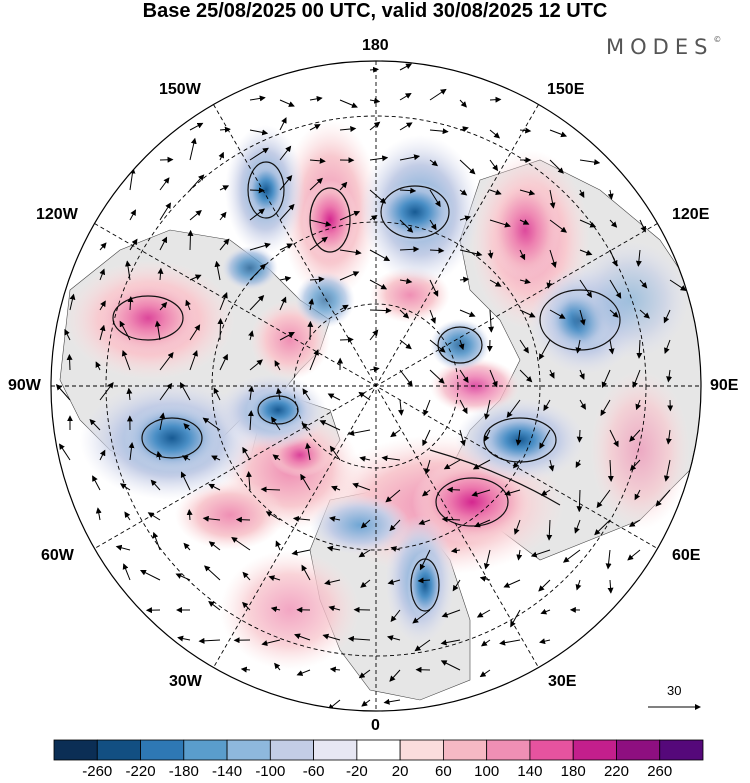 The height and width of the screenshot is (783, 750). Describe the element at coordinates (566, 89) in the screenshot. I see `lon-label-150e: 150E` at that location.